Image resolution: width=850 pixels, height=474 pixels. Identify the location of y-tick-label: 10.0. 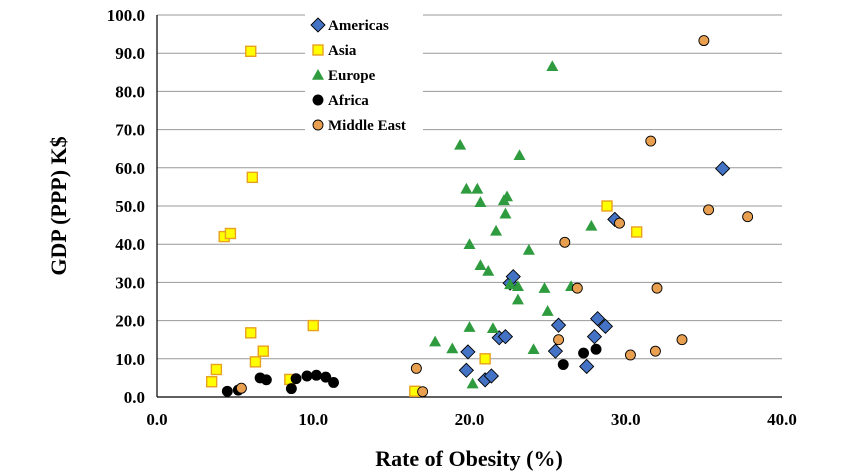
(130, 359).